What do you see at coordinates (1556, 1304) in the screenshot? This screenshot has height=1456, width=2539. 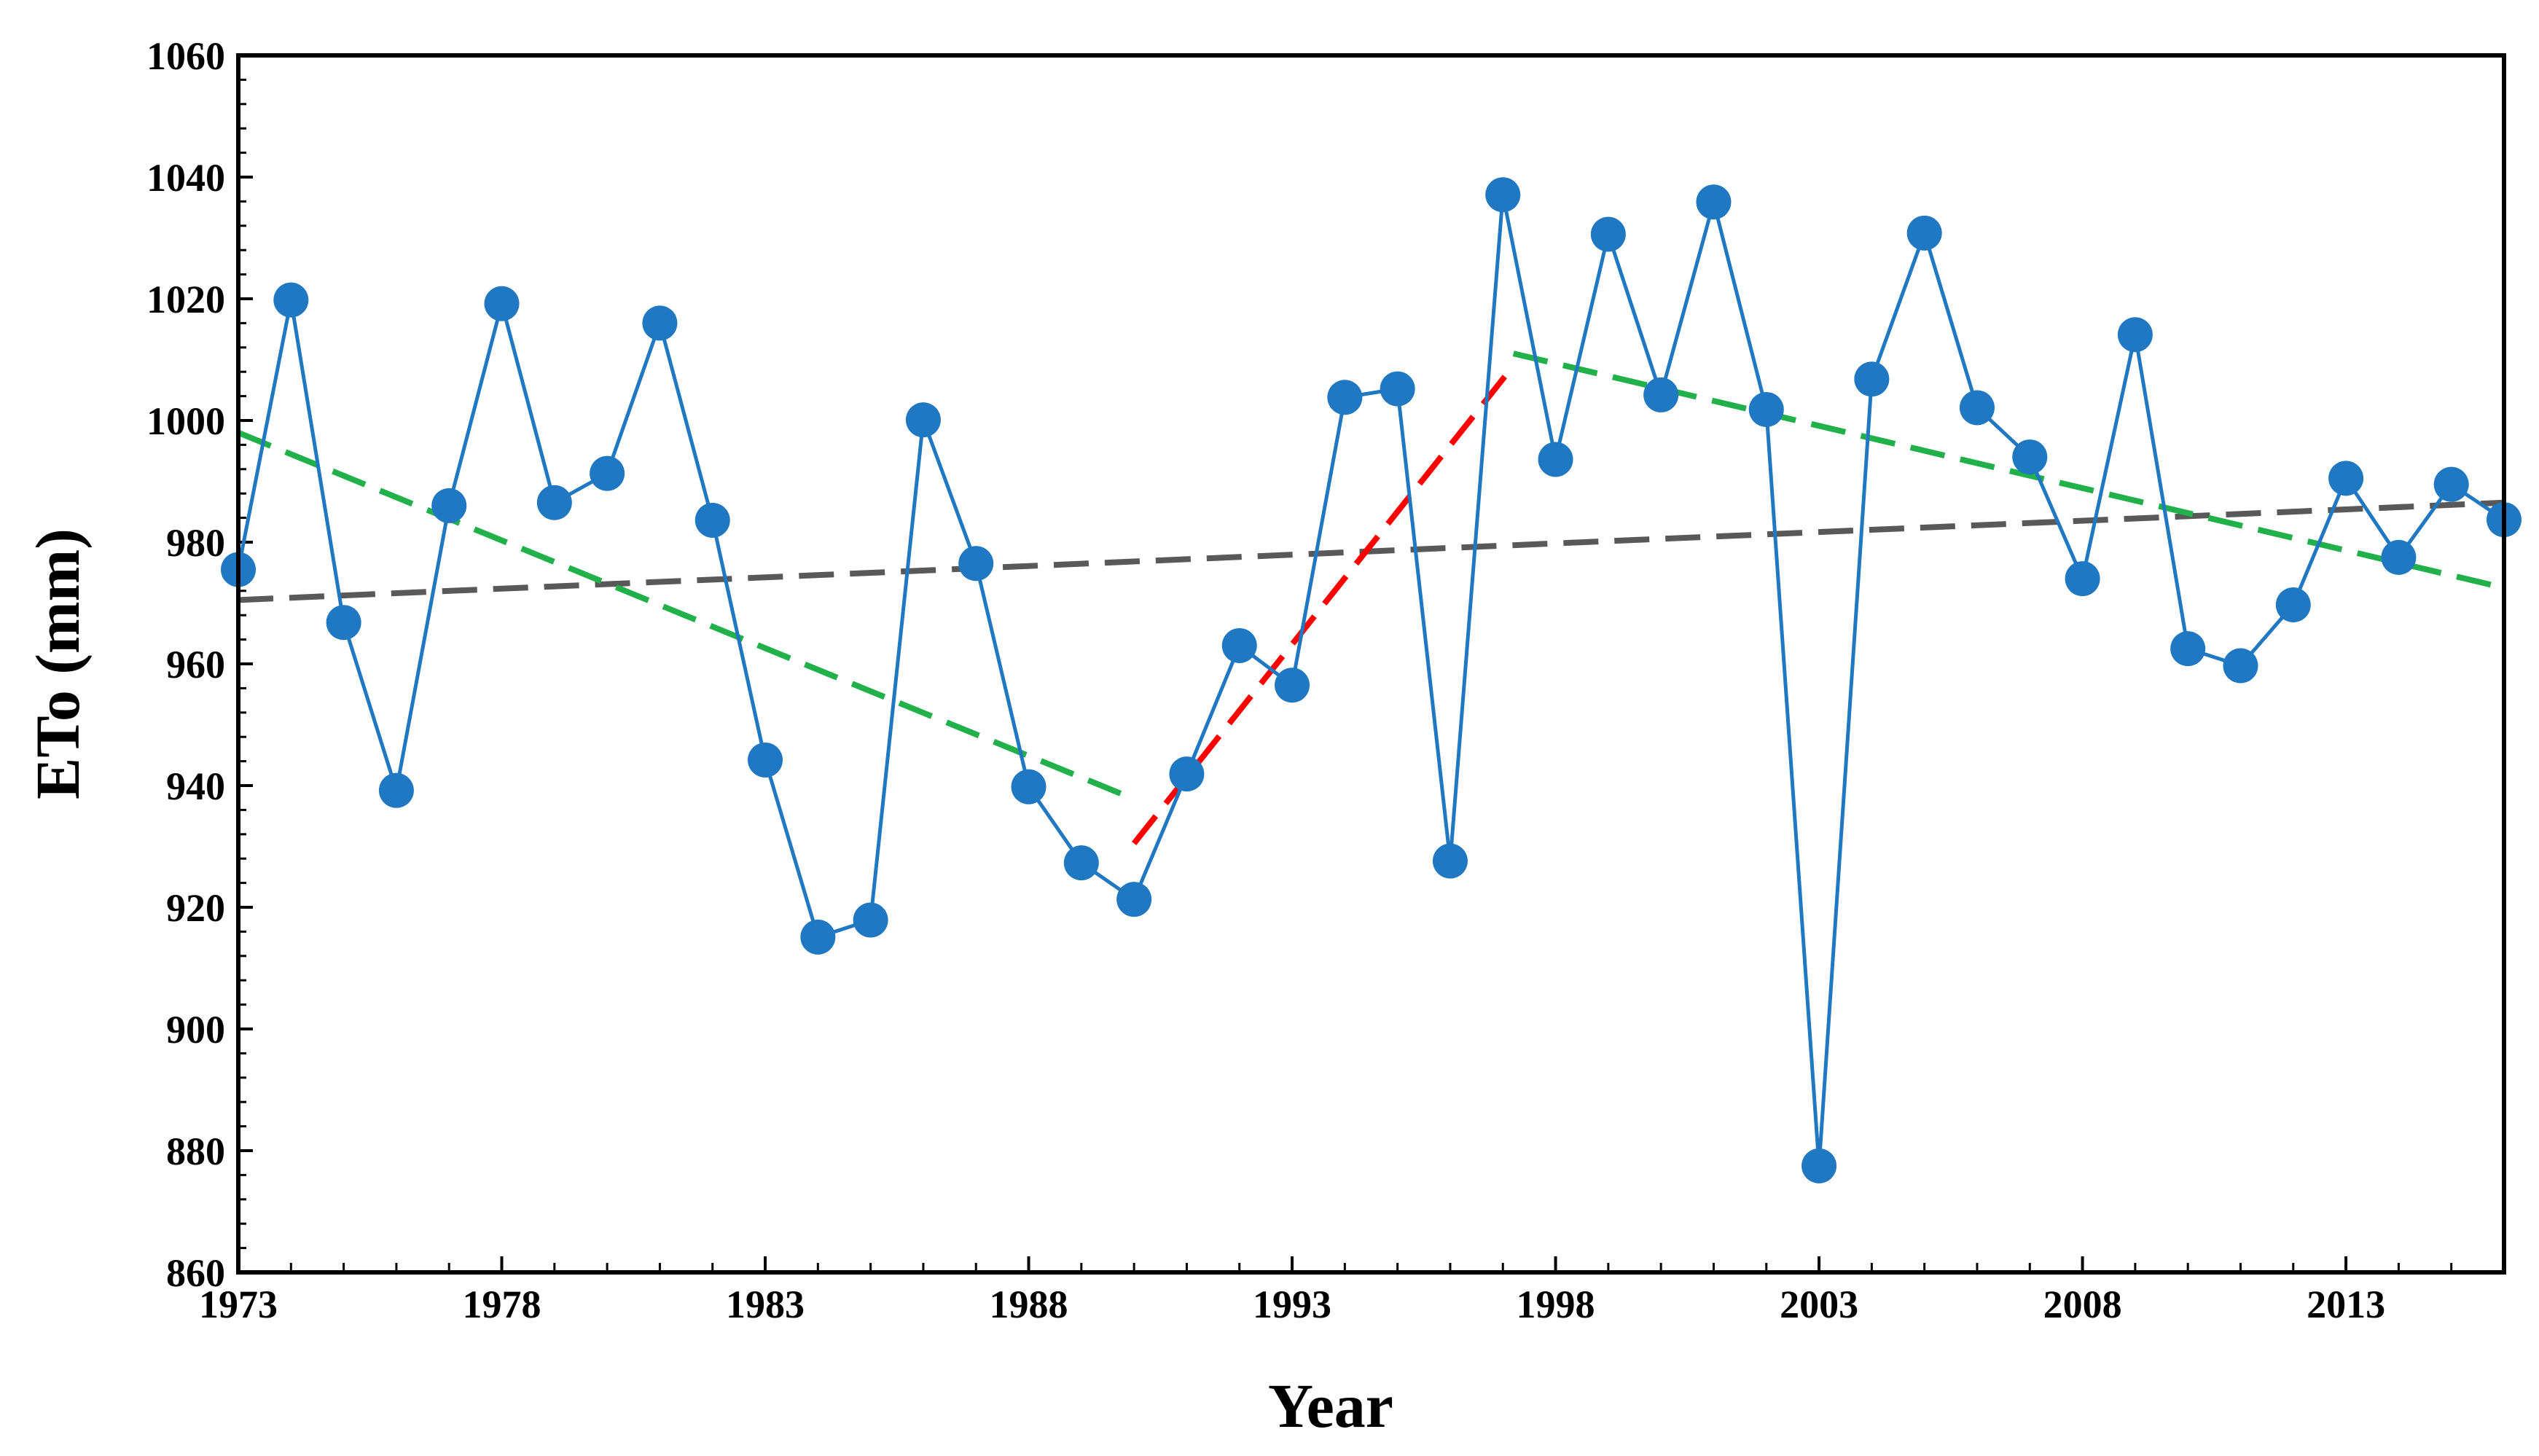 I see `x-tick-label: 1998` at bounding box center [1556, 1304].